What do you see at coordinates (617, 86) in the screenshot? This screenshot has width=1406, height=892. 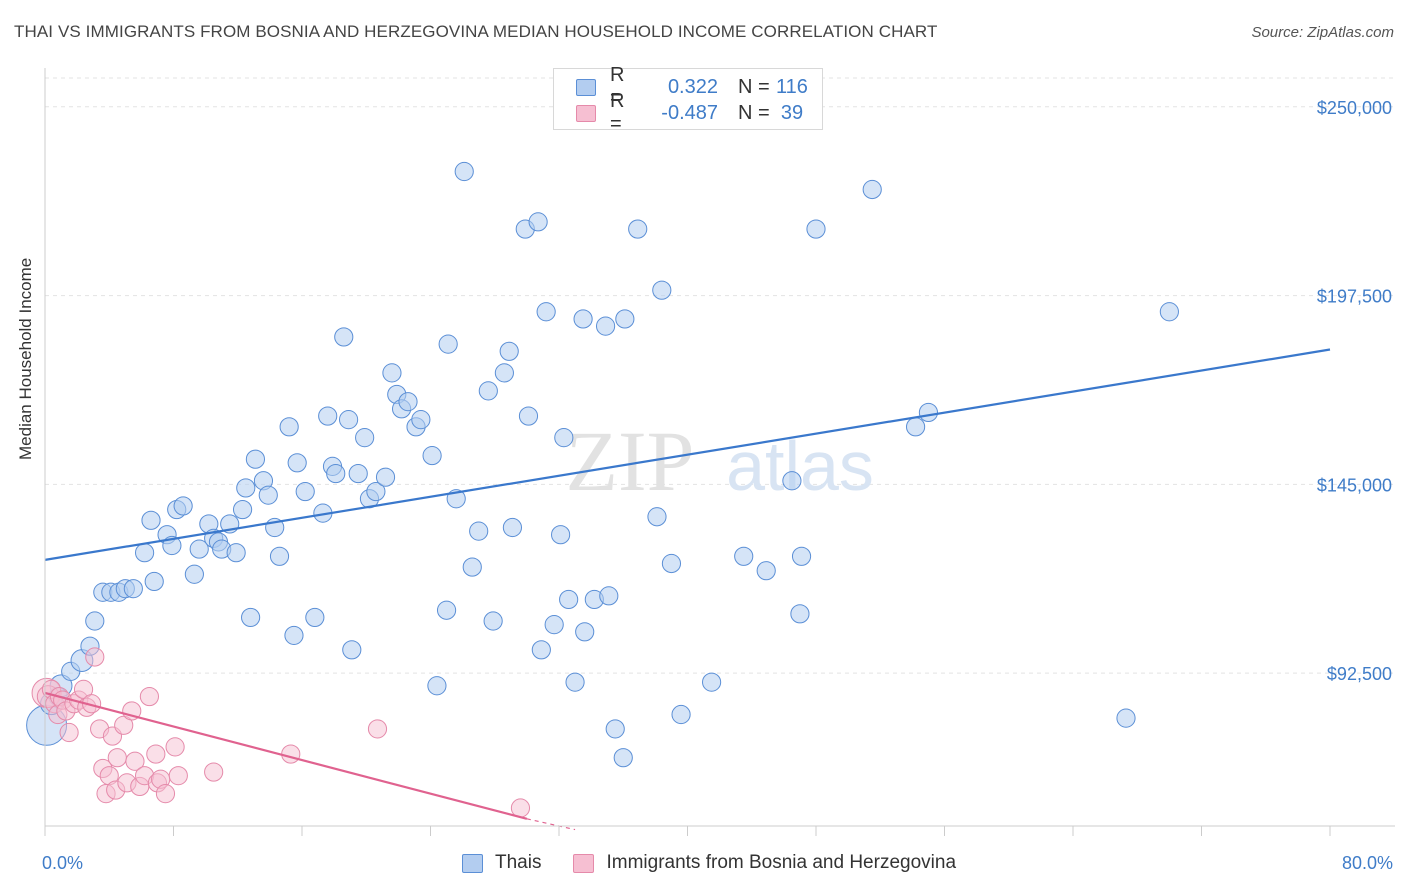 I see `r-label: R =` at bounding box center [617, 86].